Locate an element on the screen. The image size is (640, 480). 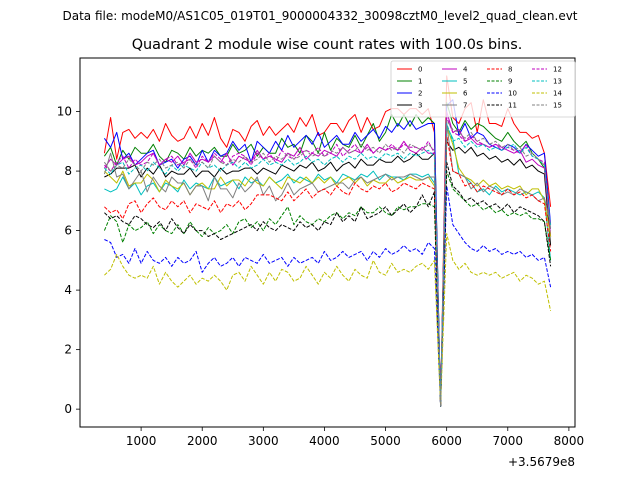
x-tick-label: 4000 is located at coordinates (324, 441).